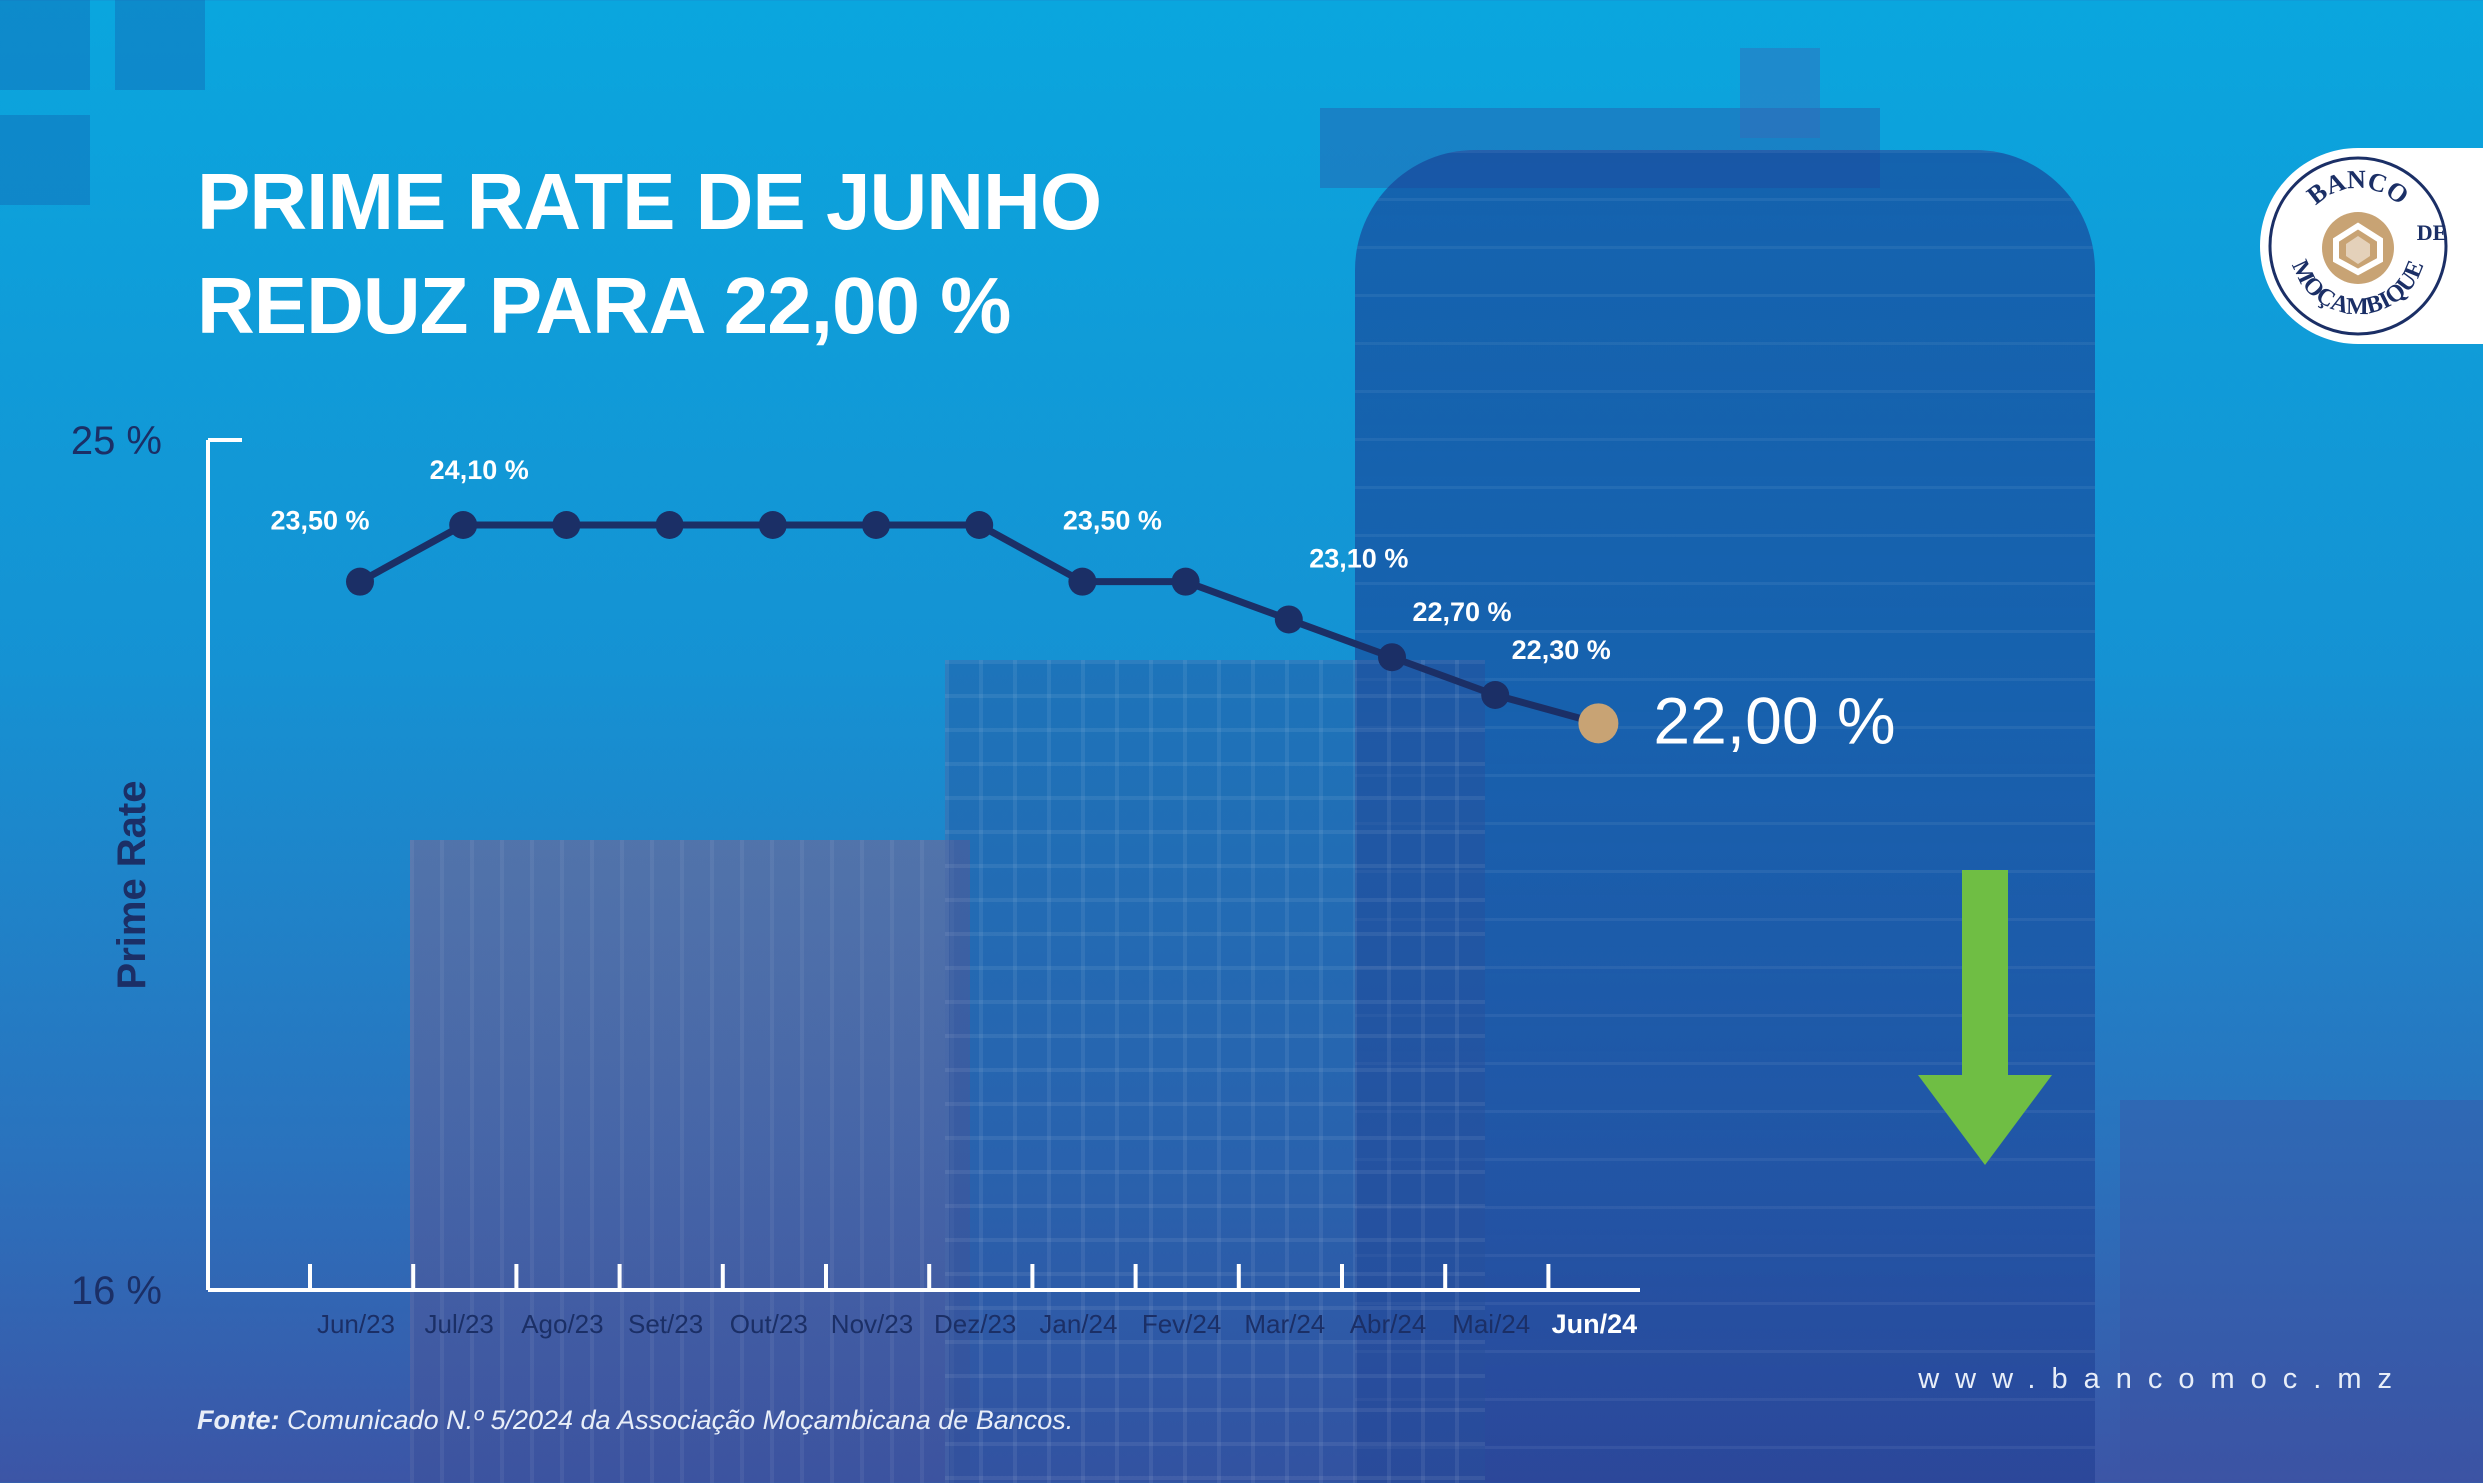 The width and height of the screenshot is (2483, 1483). I want to click on down-arrow-icon, so click(1985, 1017).